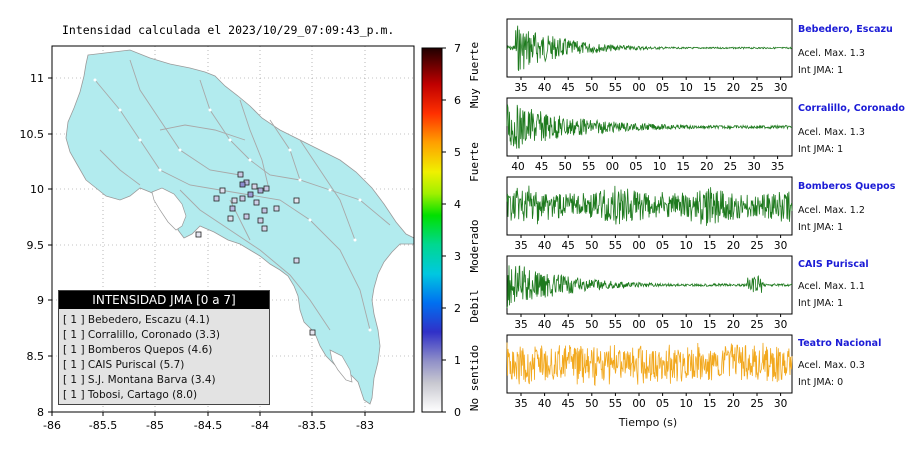  I want to click on map-legend-title: INTENSIDAD JMA [0 a 7], so click(164, 300).